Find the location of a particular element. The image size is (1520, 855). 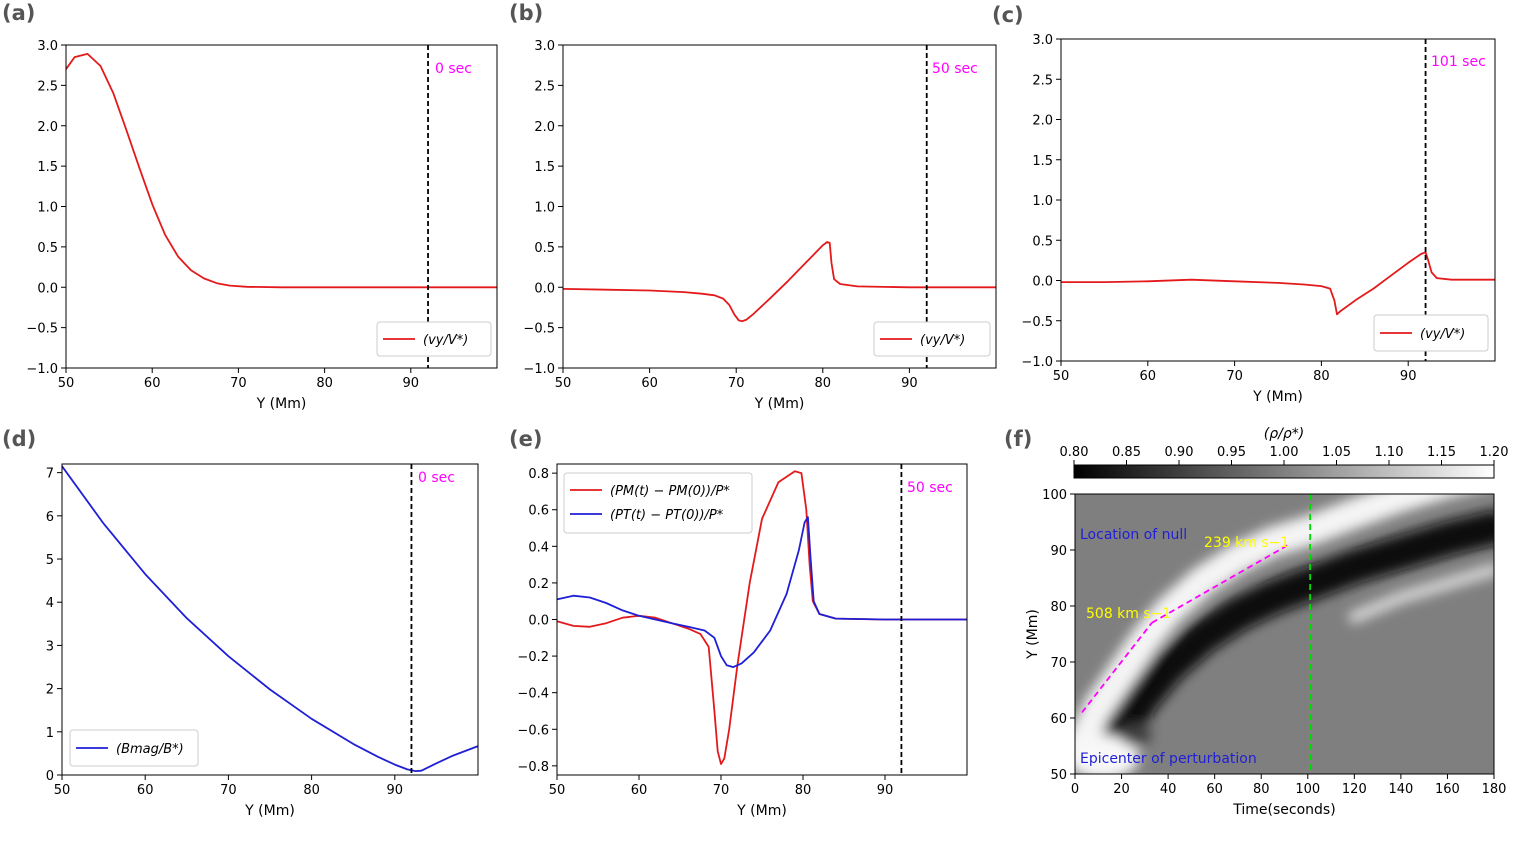

panel-label: (a) is located at coordinates (18, 13).